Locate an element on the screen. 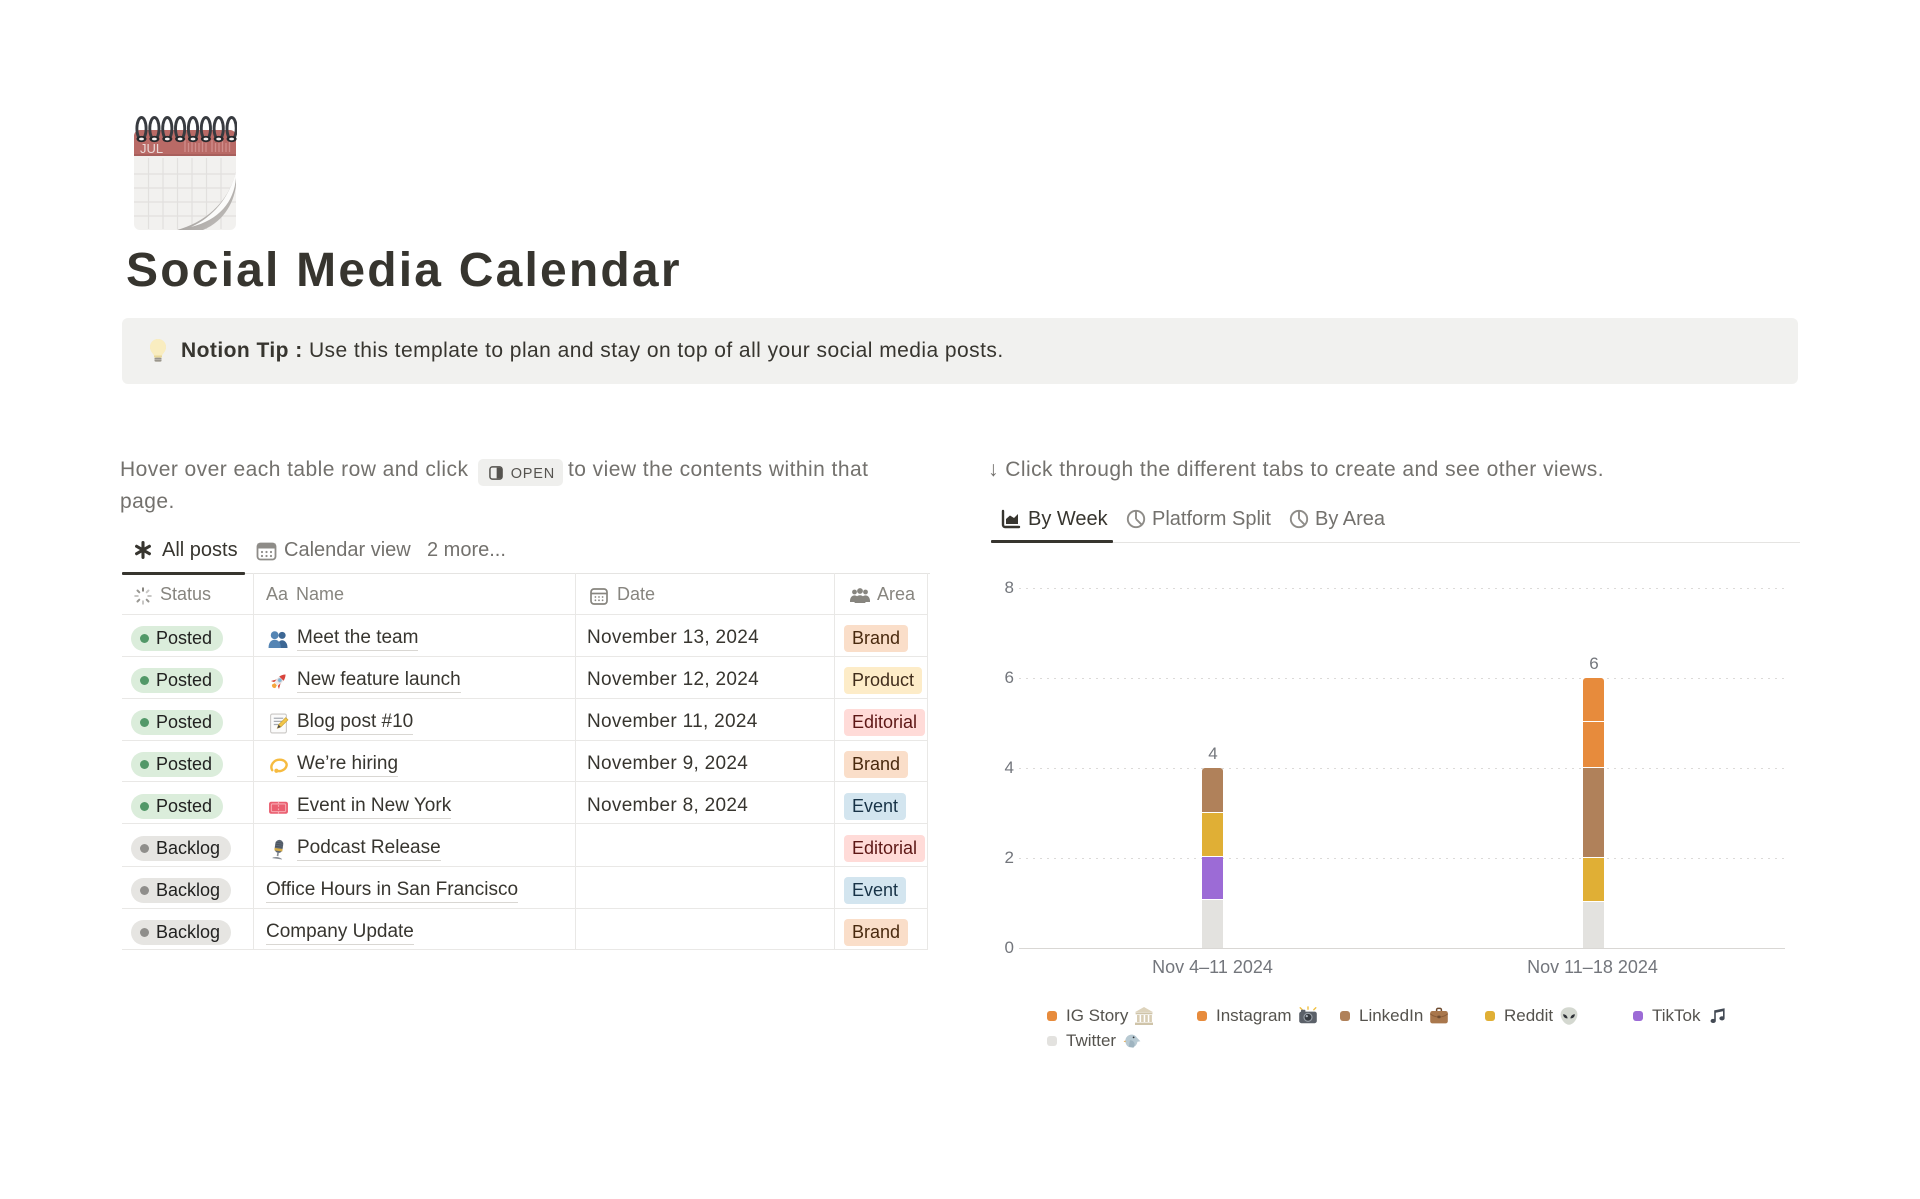 The image size is (1920, 1199). svg-text: JUL is located at coordinates (151, 148).